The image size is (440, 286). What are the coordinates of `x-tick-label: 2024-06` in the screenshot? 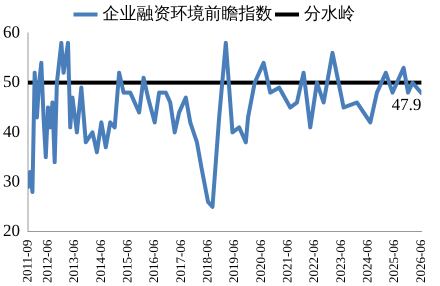 It's located at (366, 261).